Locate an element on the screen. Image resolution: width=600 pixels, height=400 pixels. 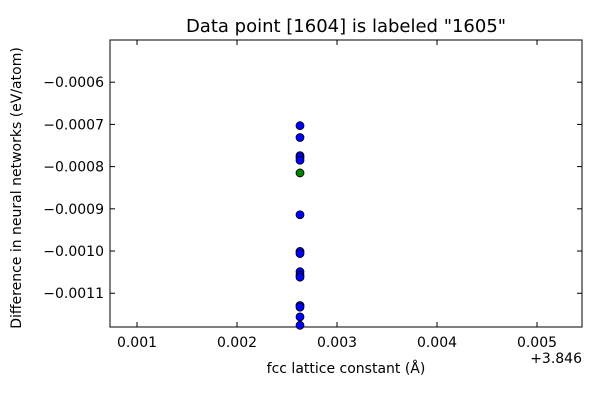
y-tick-label: −0.0011 is located at coordinates (73, 294).